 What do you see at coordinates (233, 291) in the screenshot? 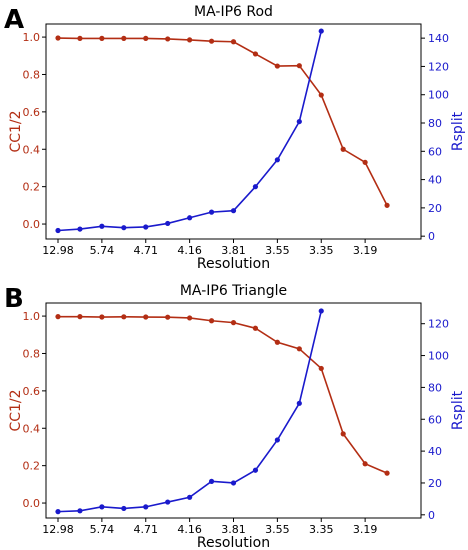
I see `chart-title: MA-IP6 Triangle` at bounding box center [233, 291].